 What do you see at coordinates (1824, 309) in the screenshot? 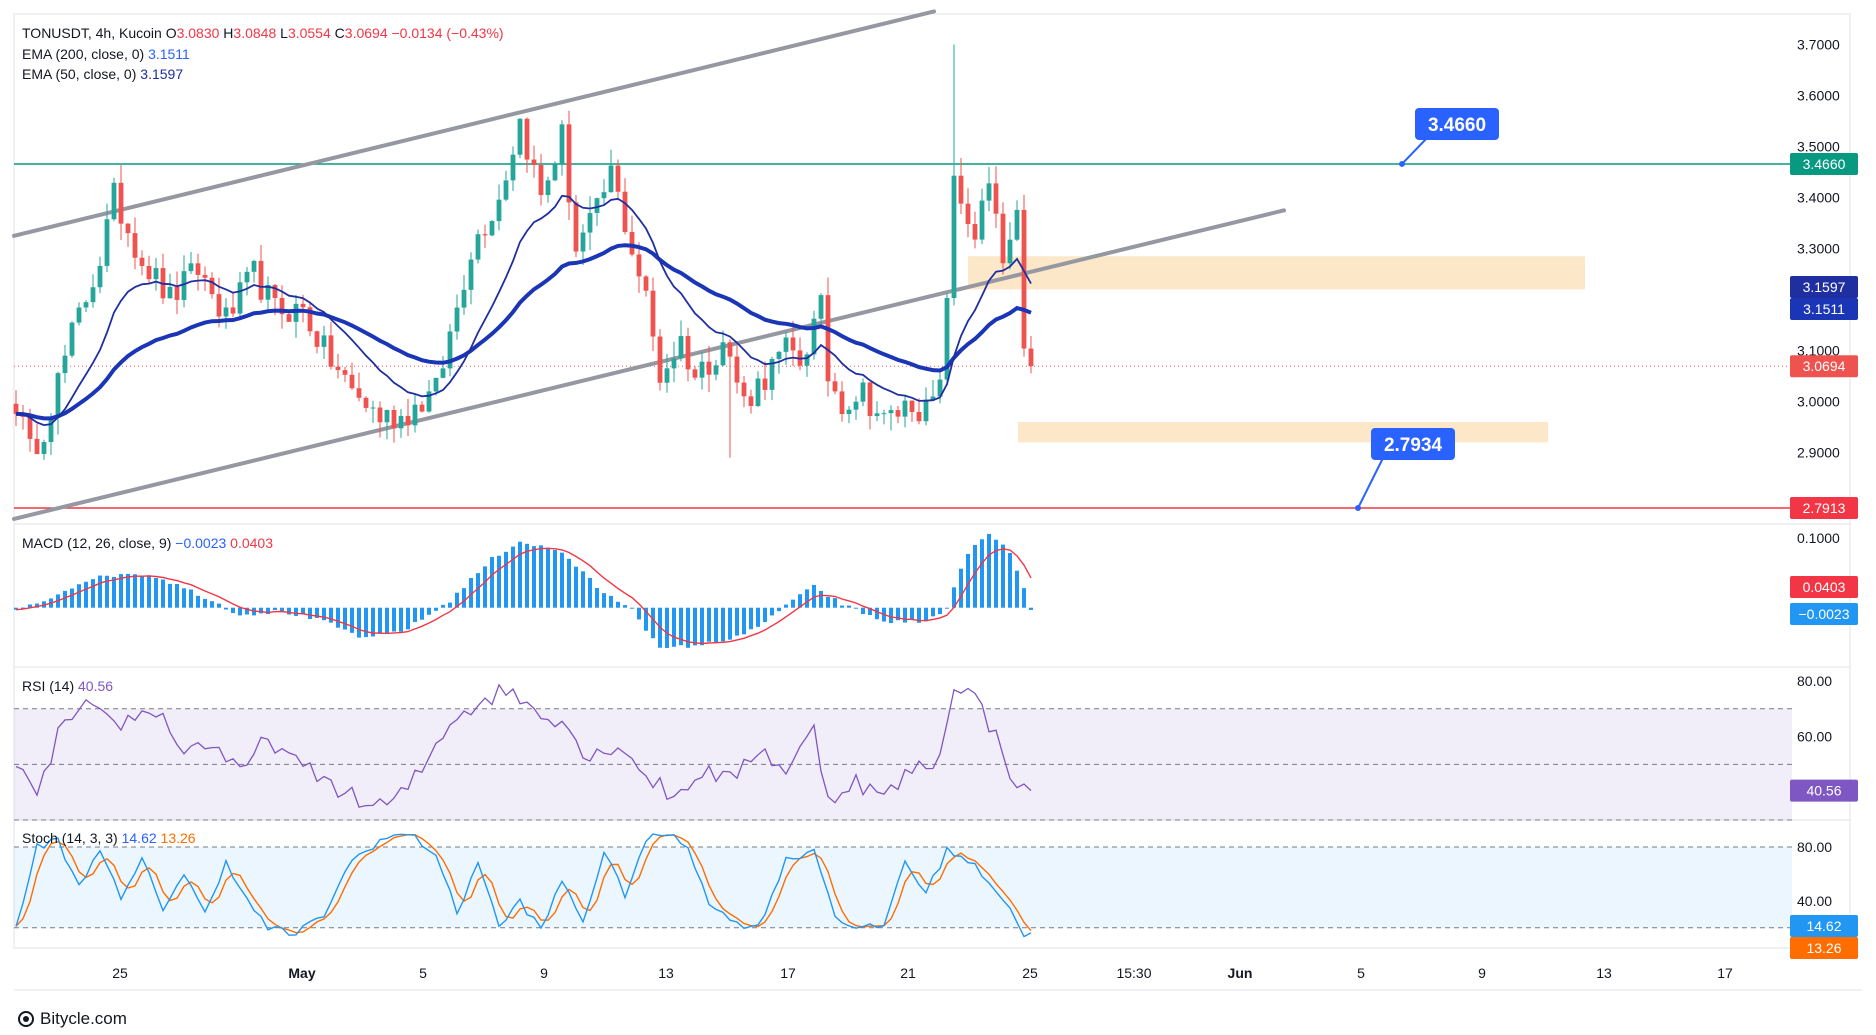
I see `ema200-badge` at bounding box center [1824, 309].